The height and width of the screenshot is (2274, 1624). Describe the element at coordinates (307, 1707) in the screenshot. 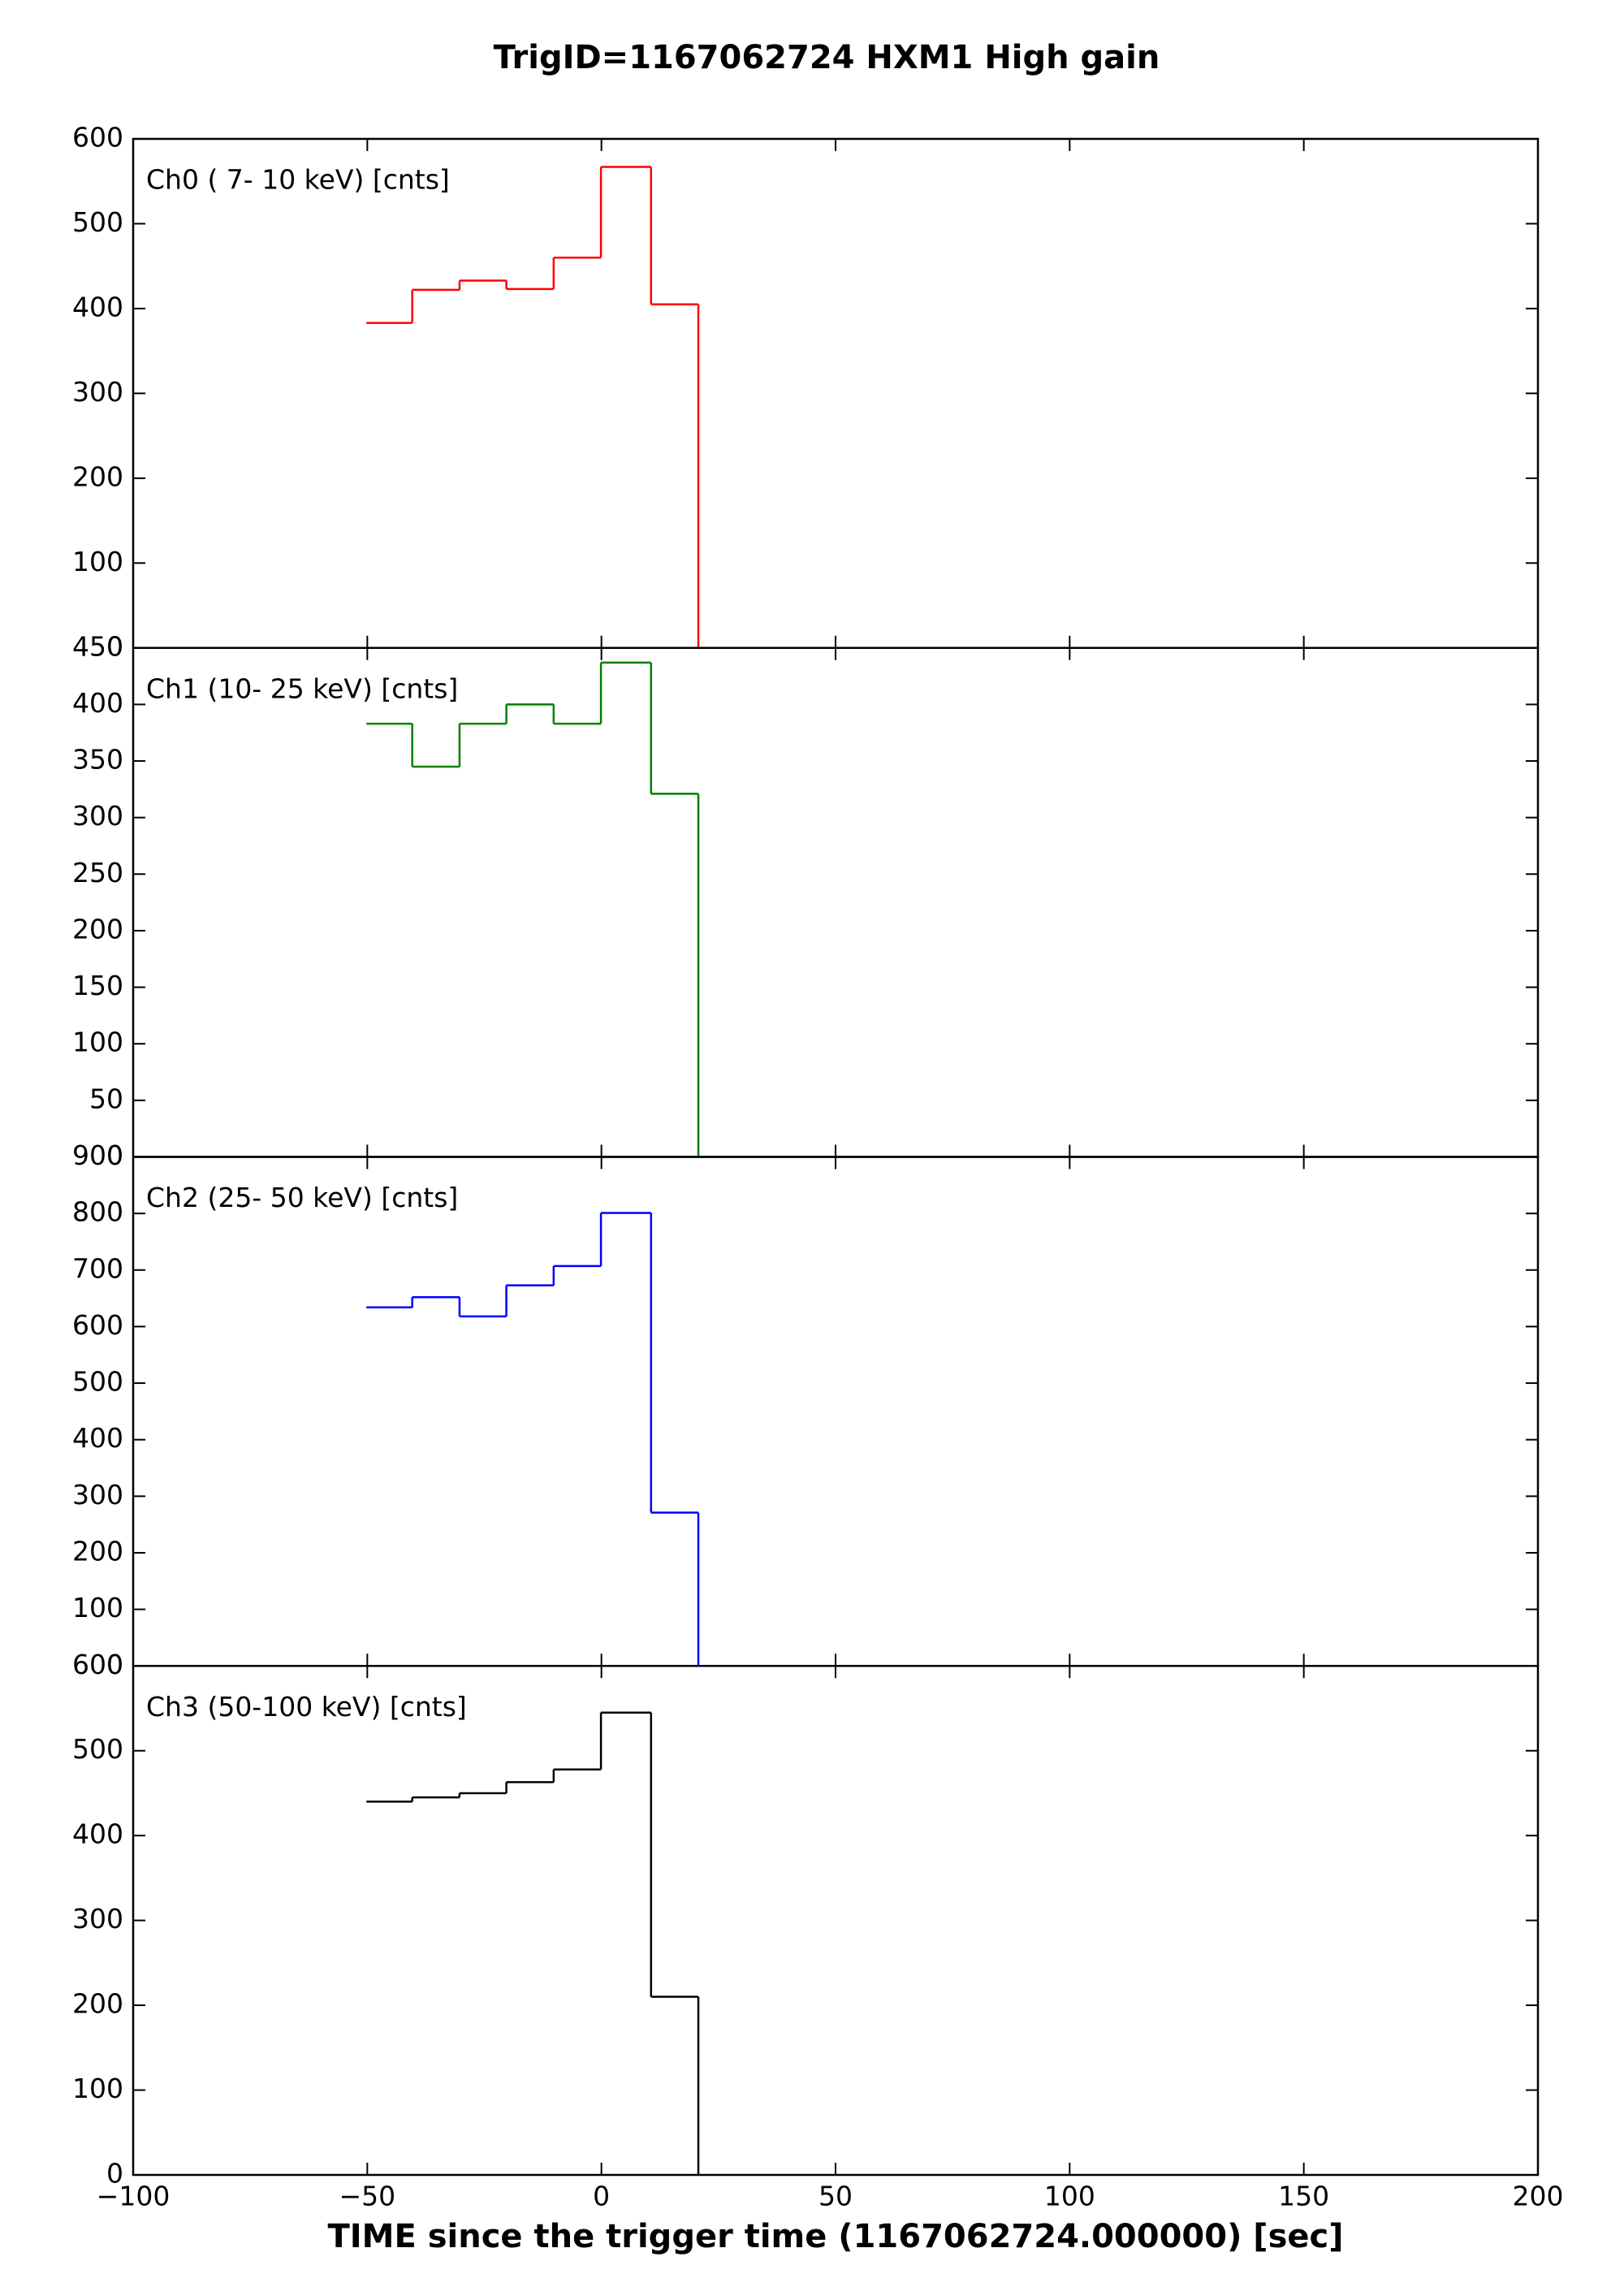

I see `panel-label: Ch3 (50-100 keV) [cnts]` at that location.